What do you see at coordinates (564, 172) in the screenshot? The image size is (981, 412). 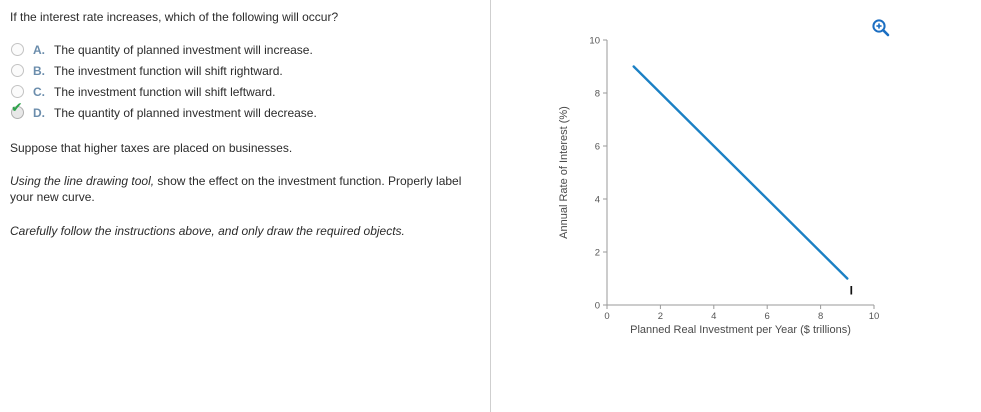 I see `y-axis-title: Annual Rate of Interest (%)` at bounding box center [564, 172].